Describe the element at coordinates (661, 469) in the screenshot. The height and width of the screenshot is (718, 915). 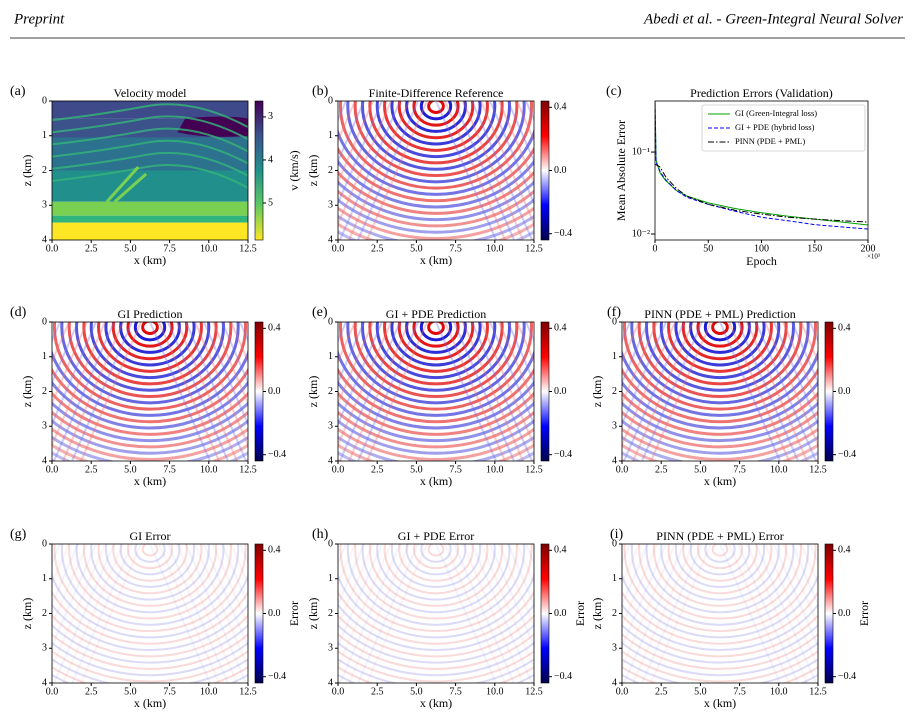
I see `x-tick-label: 2.5` at that location.